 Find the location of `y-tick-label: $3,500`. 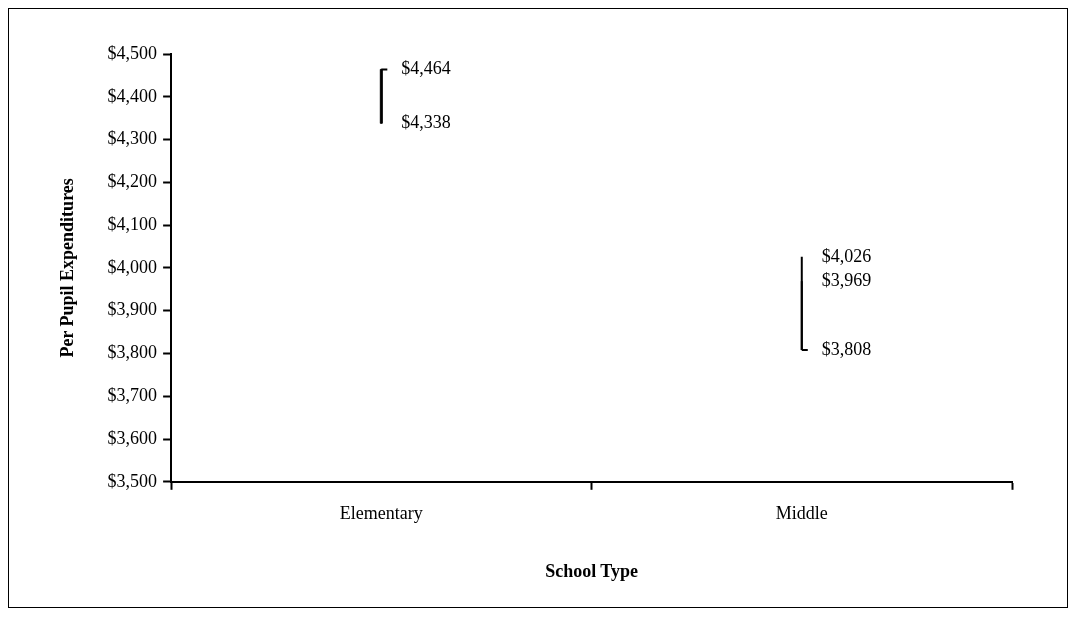

y-tick-label: $3,500 is located at coordinates (132, 480).